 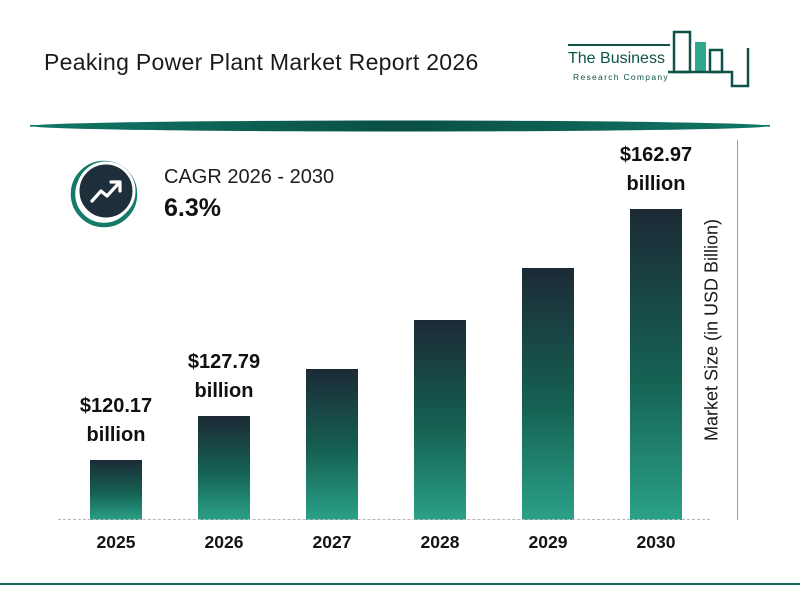 What do you see at coordinates (224, 362) in the screenshot?
I see `bar-value-amount: $127.79` at bounding box center [224, 362].